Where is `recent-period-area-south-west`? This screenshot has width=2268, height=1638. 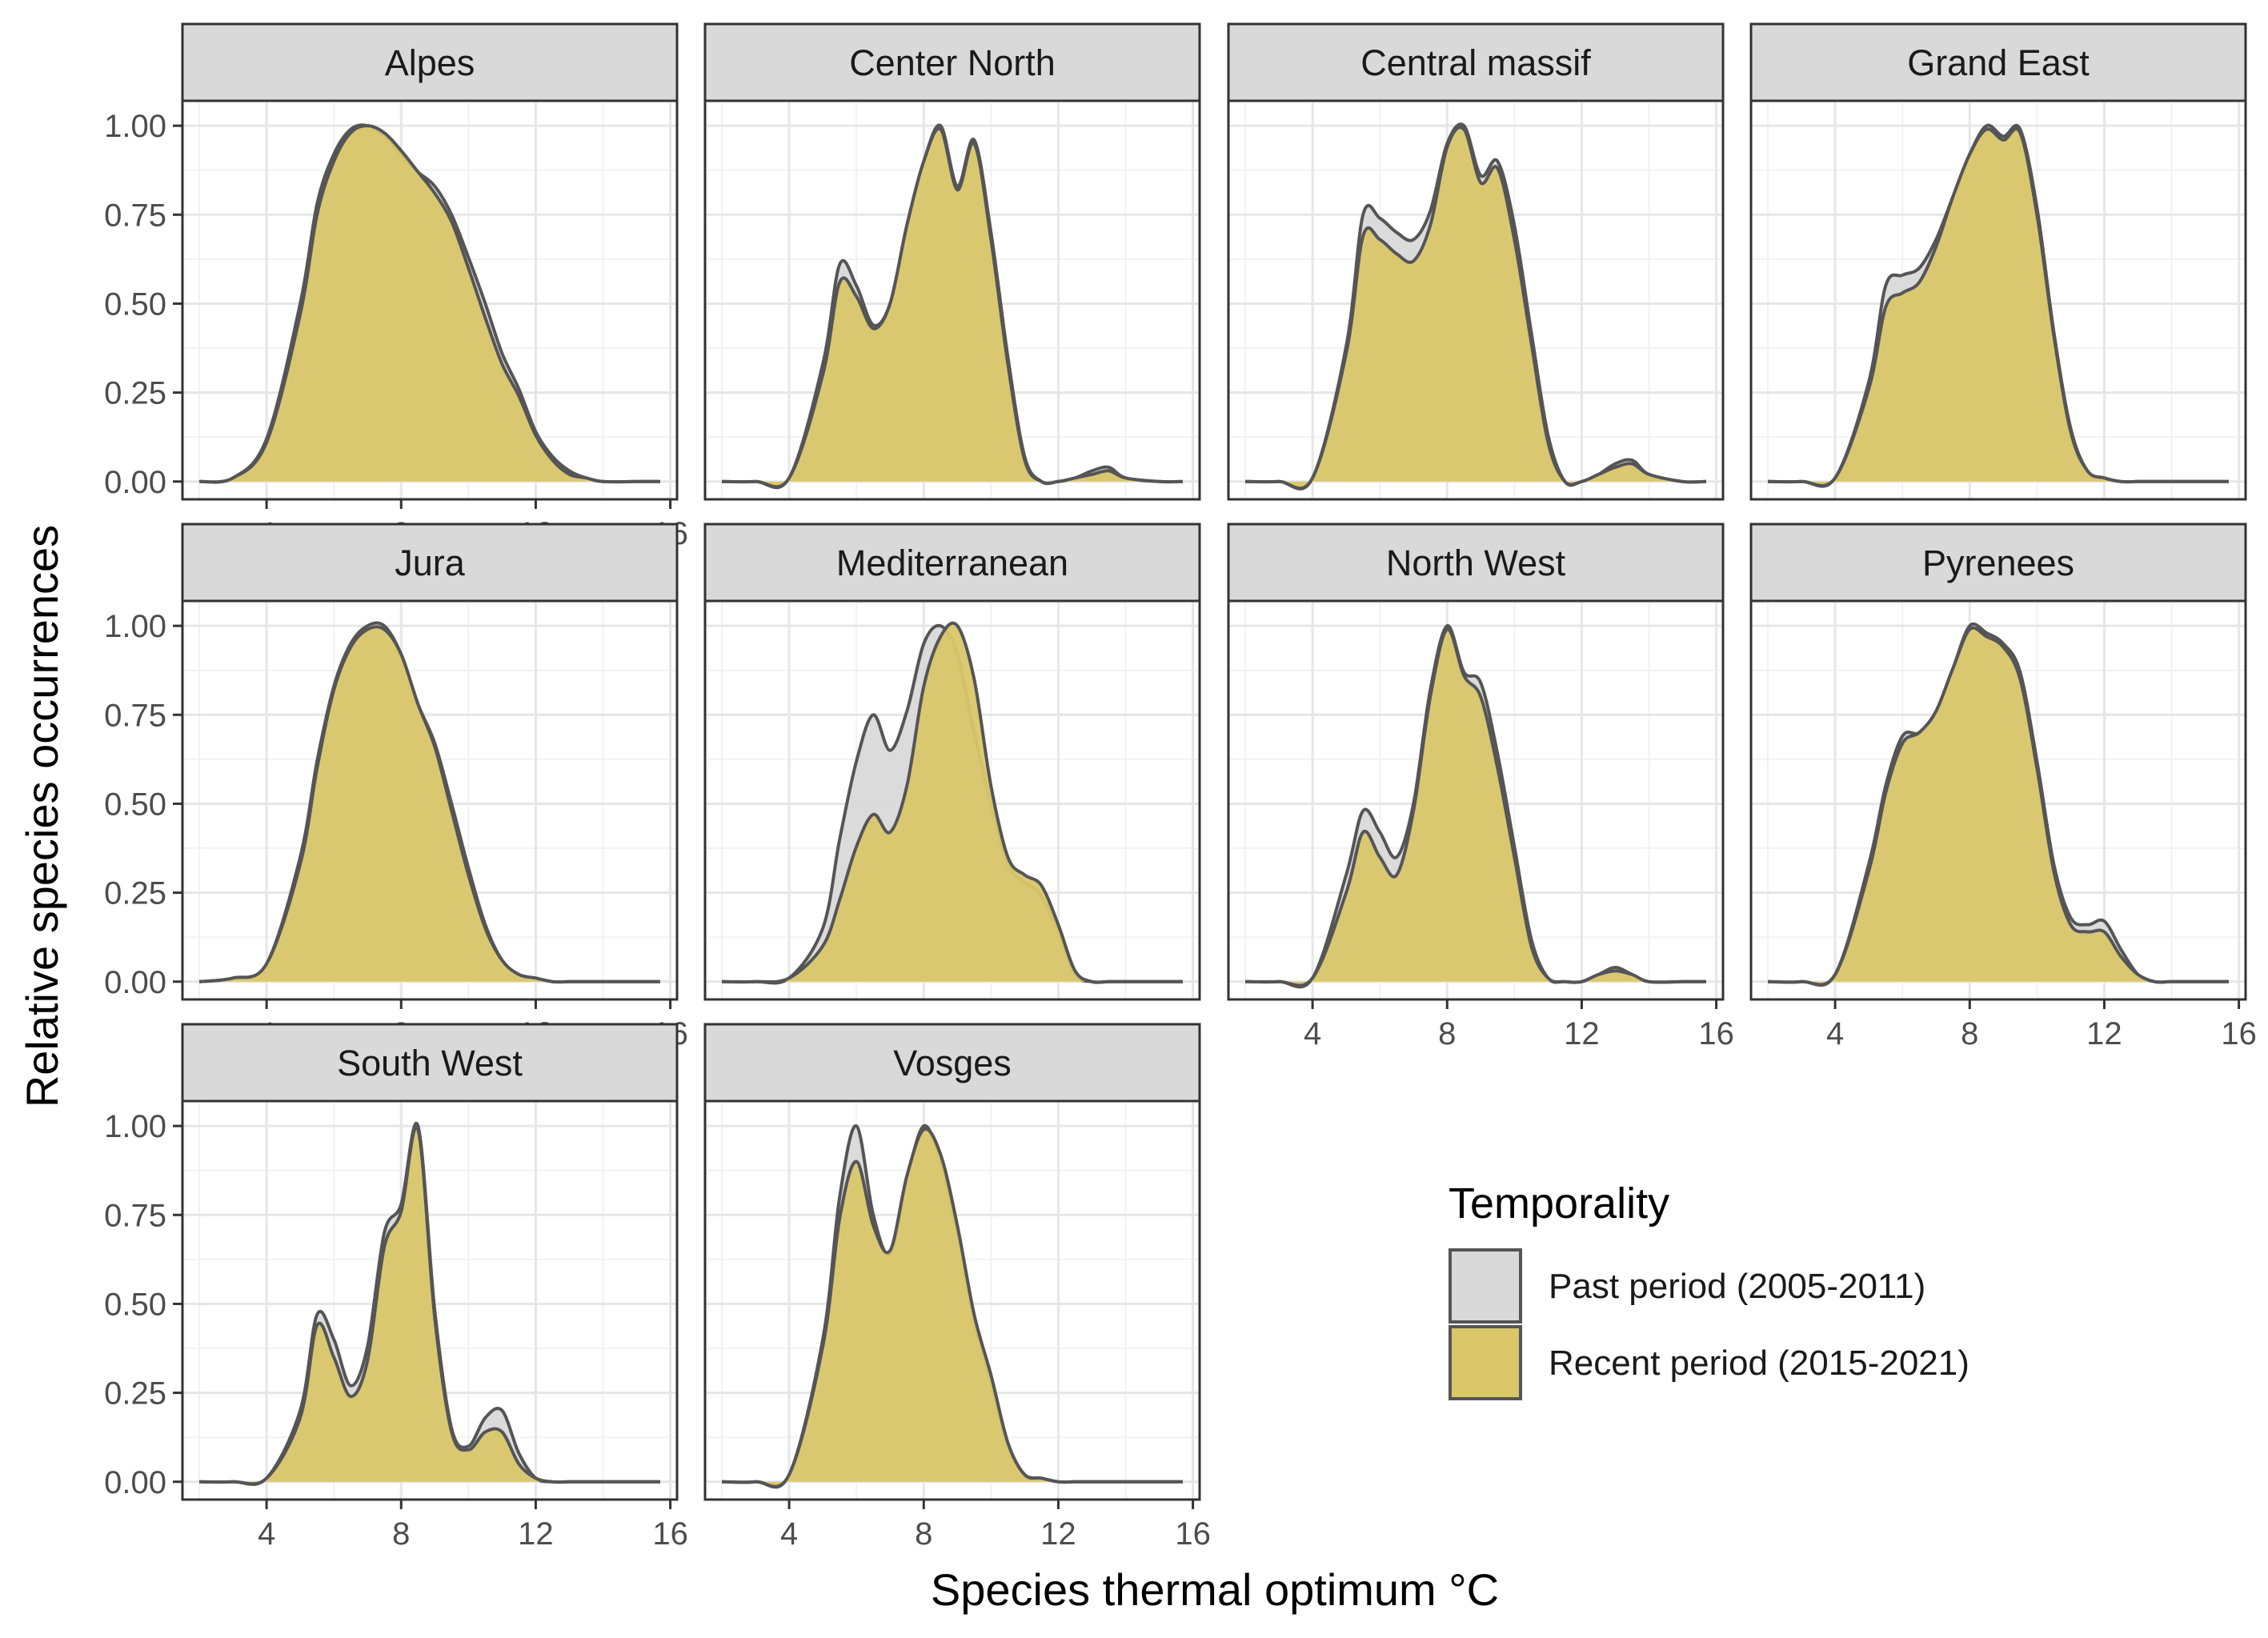 recent-period-area-south-west is located at coordinates (429, 1306).